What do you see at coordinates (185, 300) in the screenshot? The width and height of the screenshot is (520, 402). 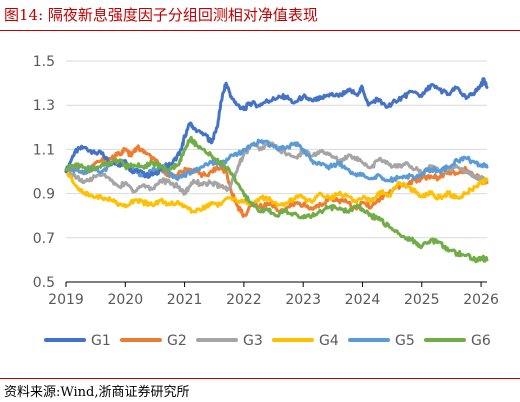 I see `x-tick-label: 2021` at bounding box center [185, 300].